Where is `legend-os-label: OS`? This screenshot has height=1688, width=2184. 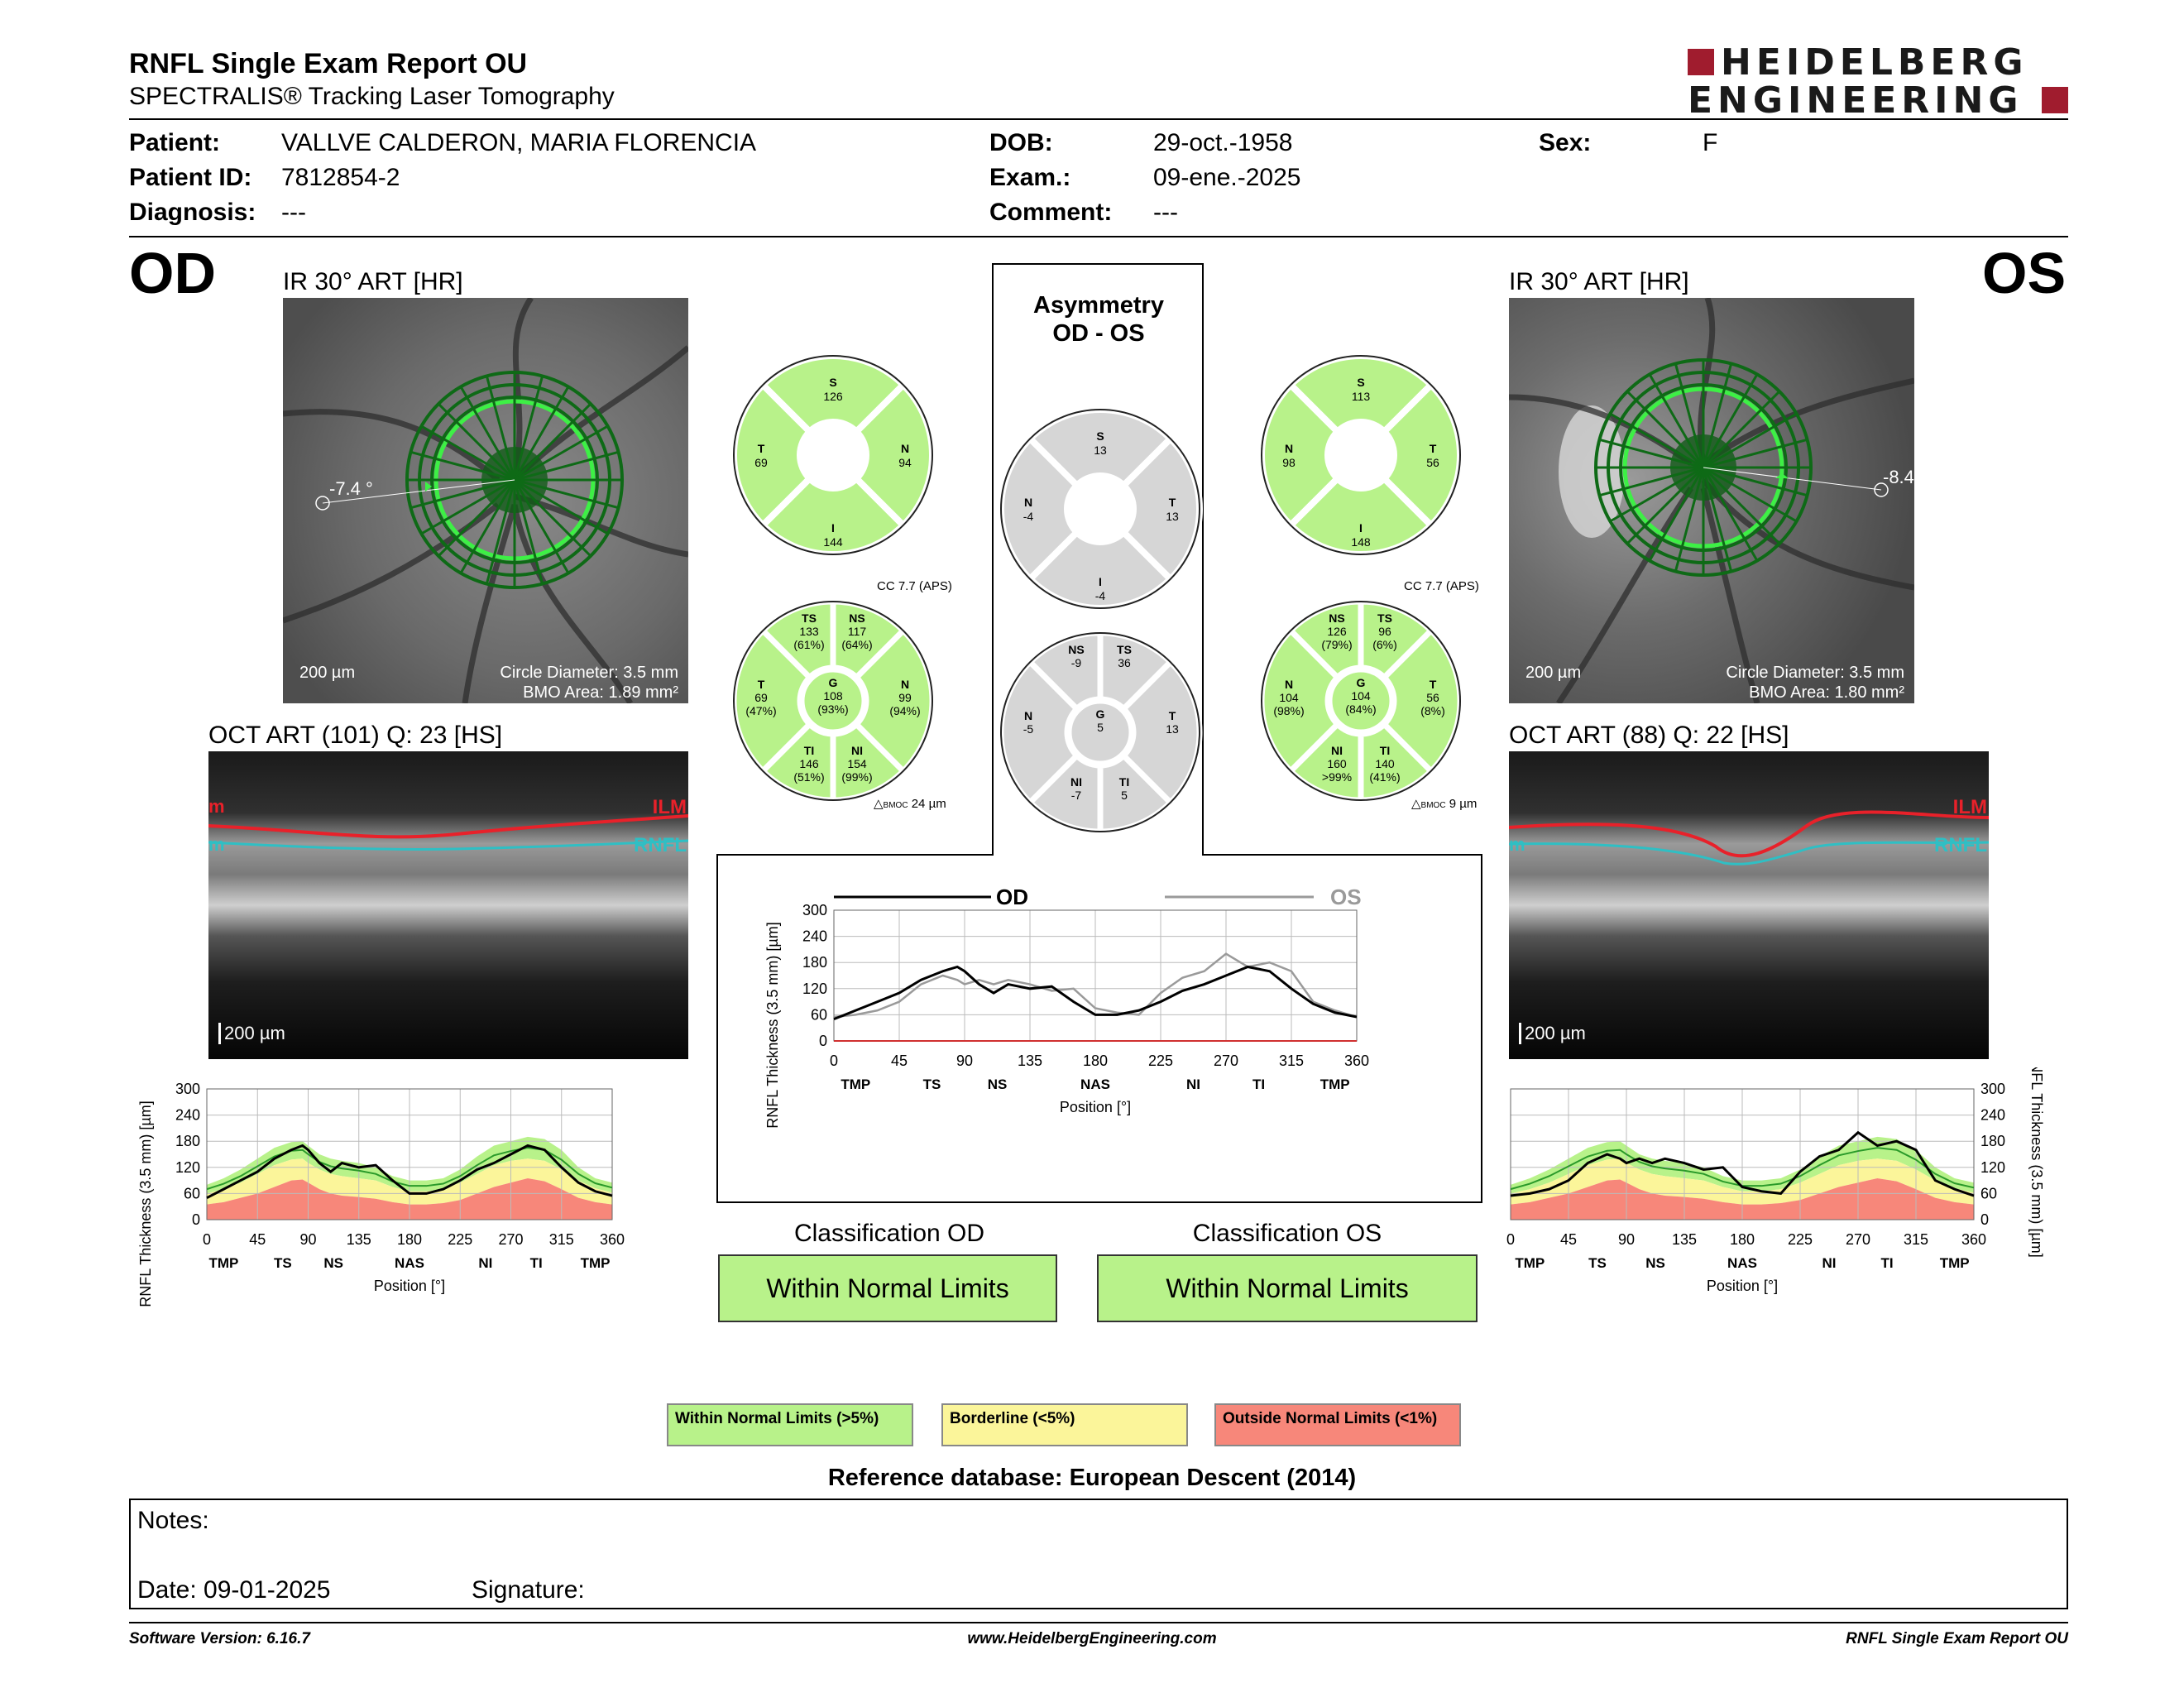
legend-os-label: OS is located at coordinates (1346, 897).